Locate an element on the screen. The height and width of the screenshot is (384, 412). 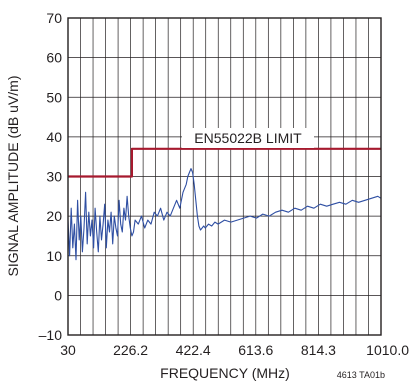
x-tick-label: 422.4 is located at coordinates (193, 350).